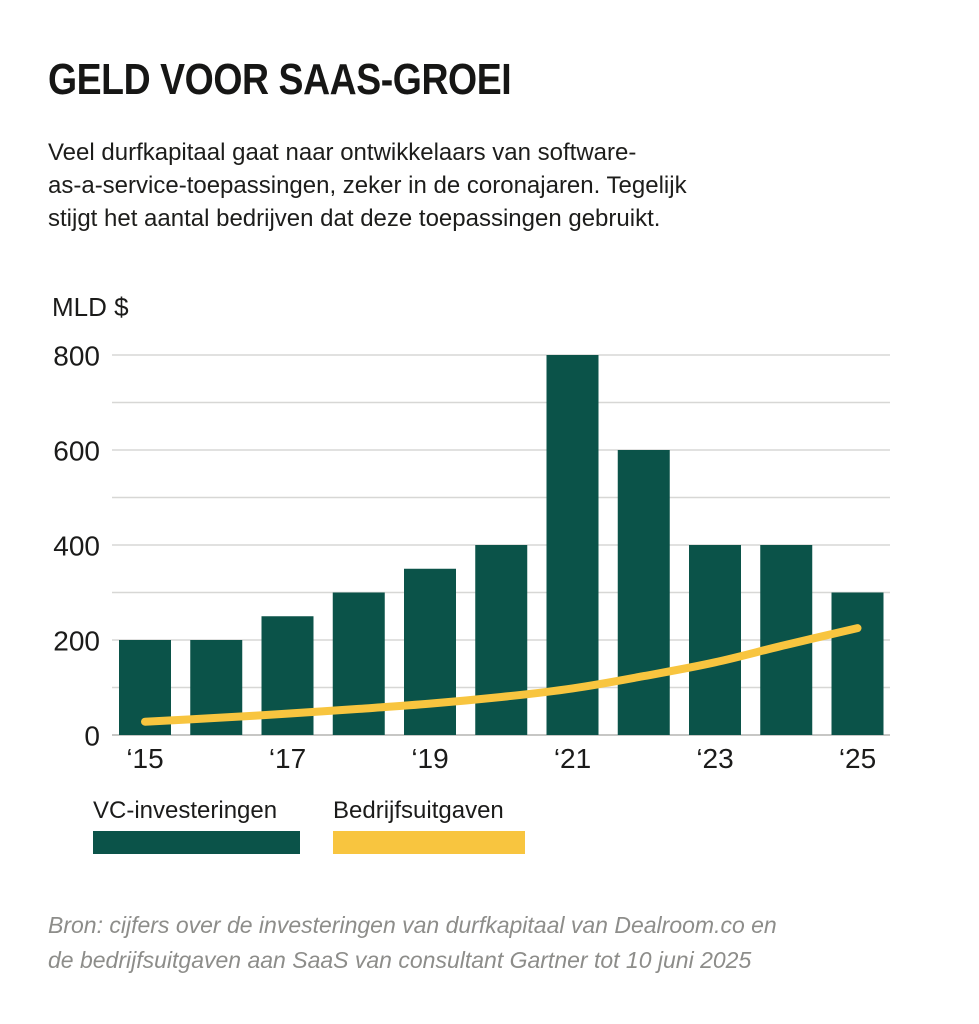  I want to click on x-tick-label-8: ‘23, so click(714, 758).